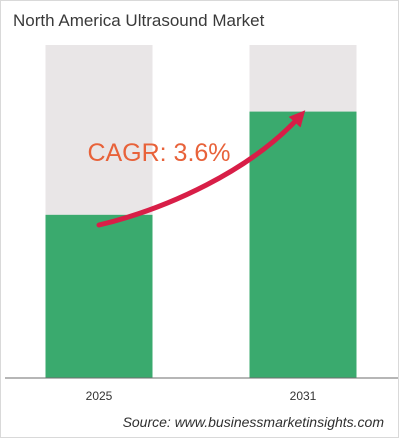 Image resolution: width=401 pixels, height=440 pixels. What do you see at coordinates (201, 169) in the screenshot?
I see `cagr-arrow` at bounding box center [201, 169].